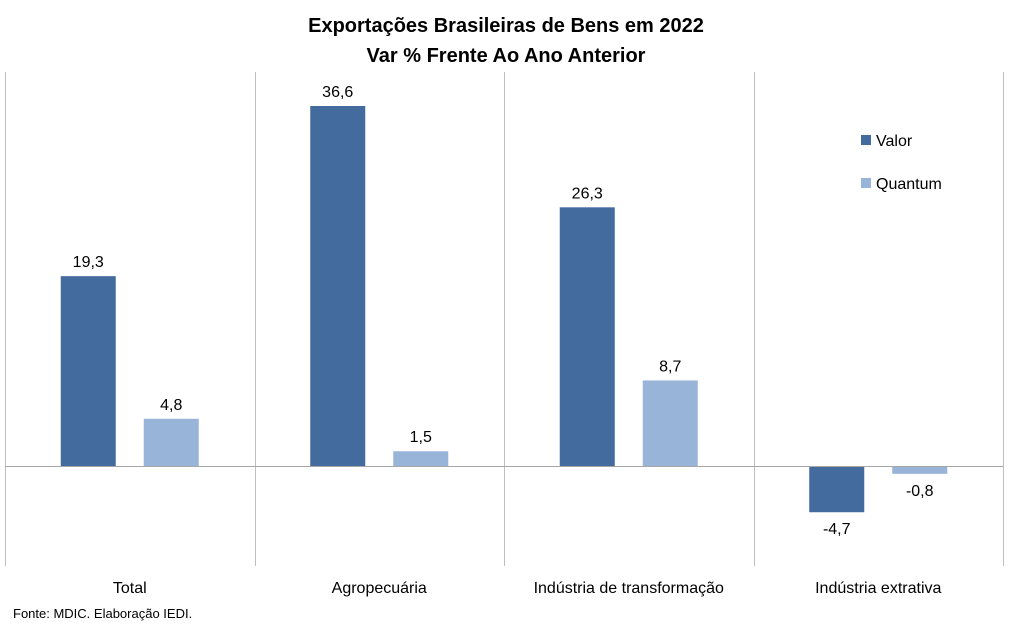 The height and width of the screenshot is (631, 1012). Describe the element at coordinates (88, 262) in the screenshot. I see `data-label-valor-1: 19,3` at that location.